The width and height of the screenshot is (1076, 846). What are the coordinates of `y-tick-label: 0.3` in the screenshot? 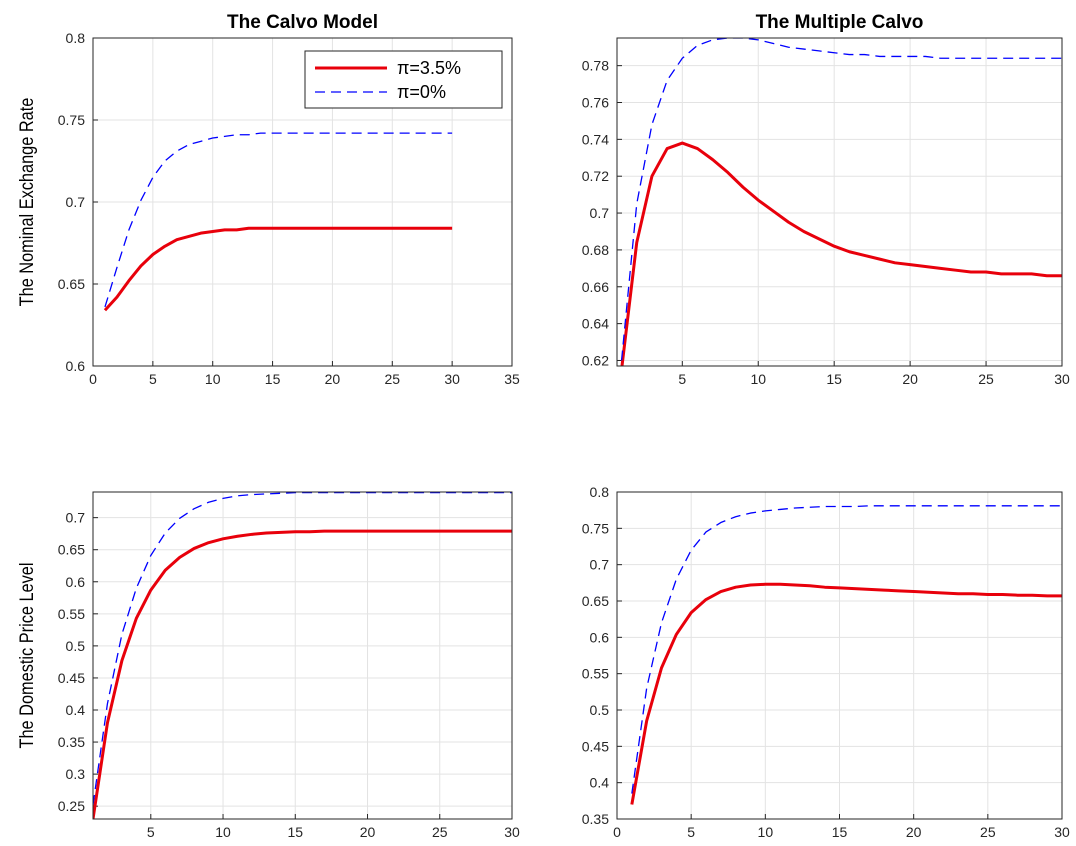 It's located at (76, 774).